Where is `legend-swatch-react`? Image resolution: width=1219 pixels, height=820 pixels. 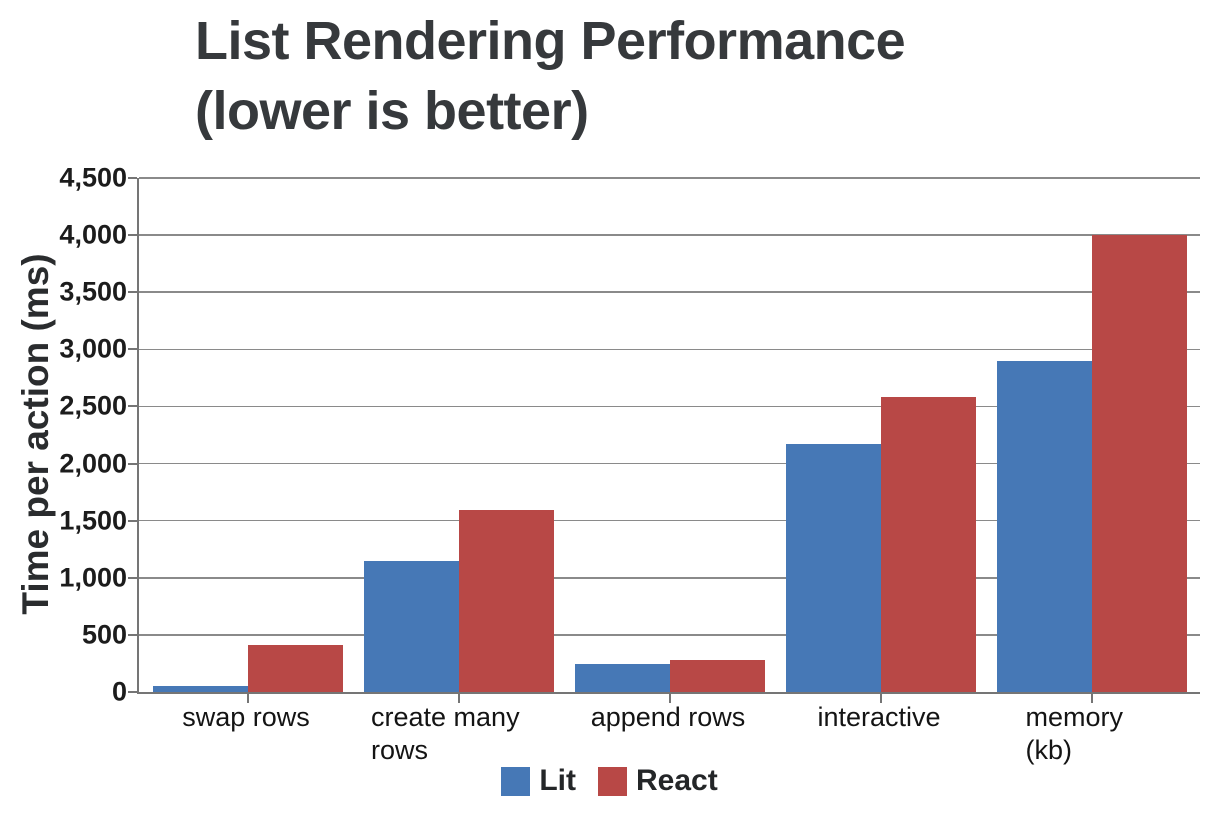
legend-swatch-react is located at coordinates (612, 781).